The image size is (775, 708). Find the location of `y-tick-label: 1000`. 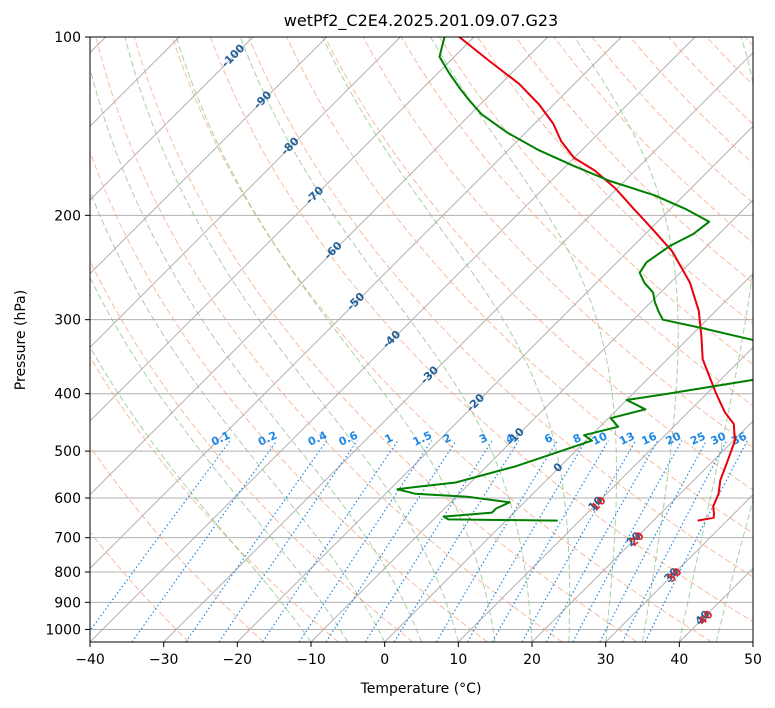

y-tick-label: 1000 is located at coordinates (63, 630).